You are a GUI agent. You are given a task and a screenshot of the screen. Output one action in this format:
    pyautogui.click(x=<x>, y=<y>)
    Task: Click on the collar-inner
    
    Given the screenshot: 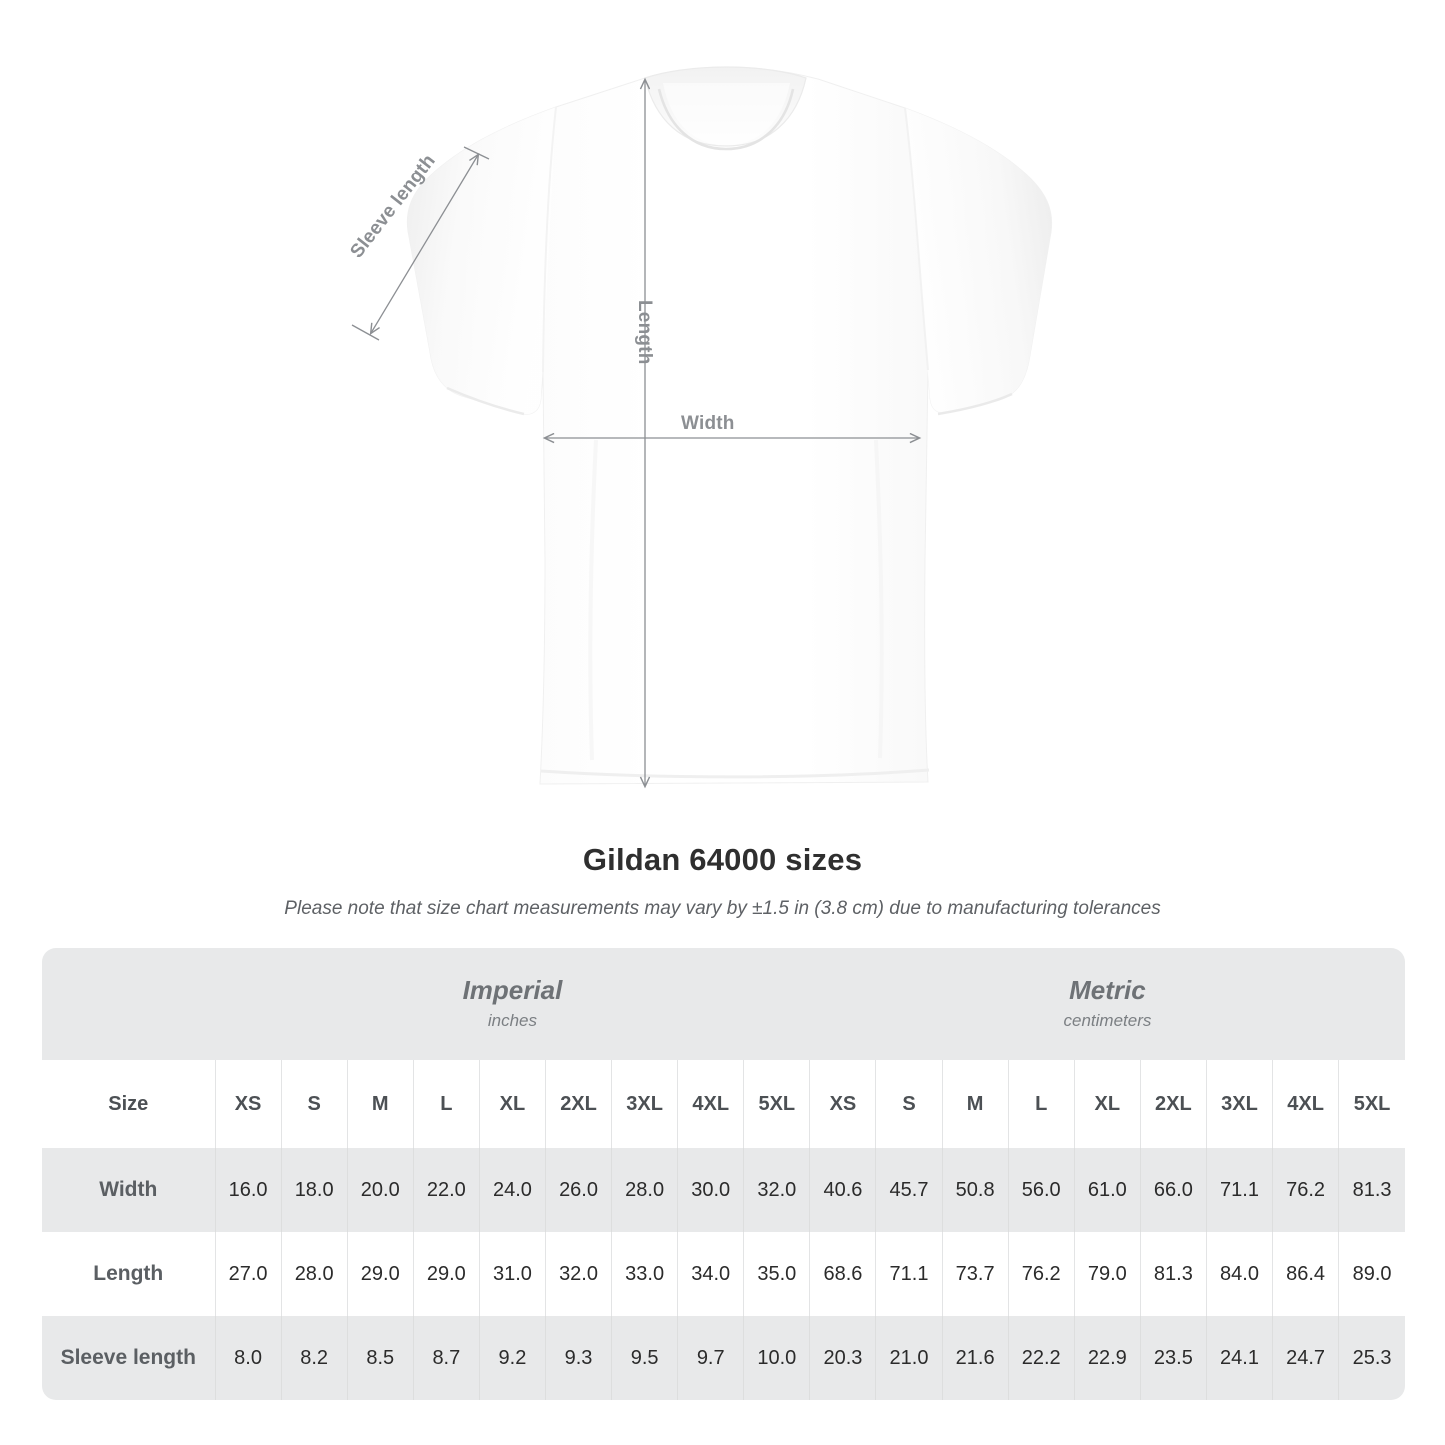 What is the action you would take?
    pyautogui.click(x=726, y=119)
    